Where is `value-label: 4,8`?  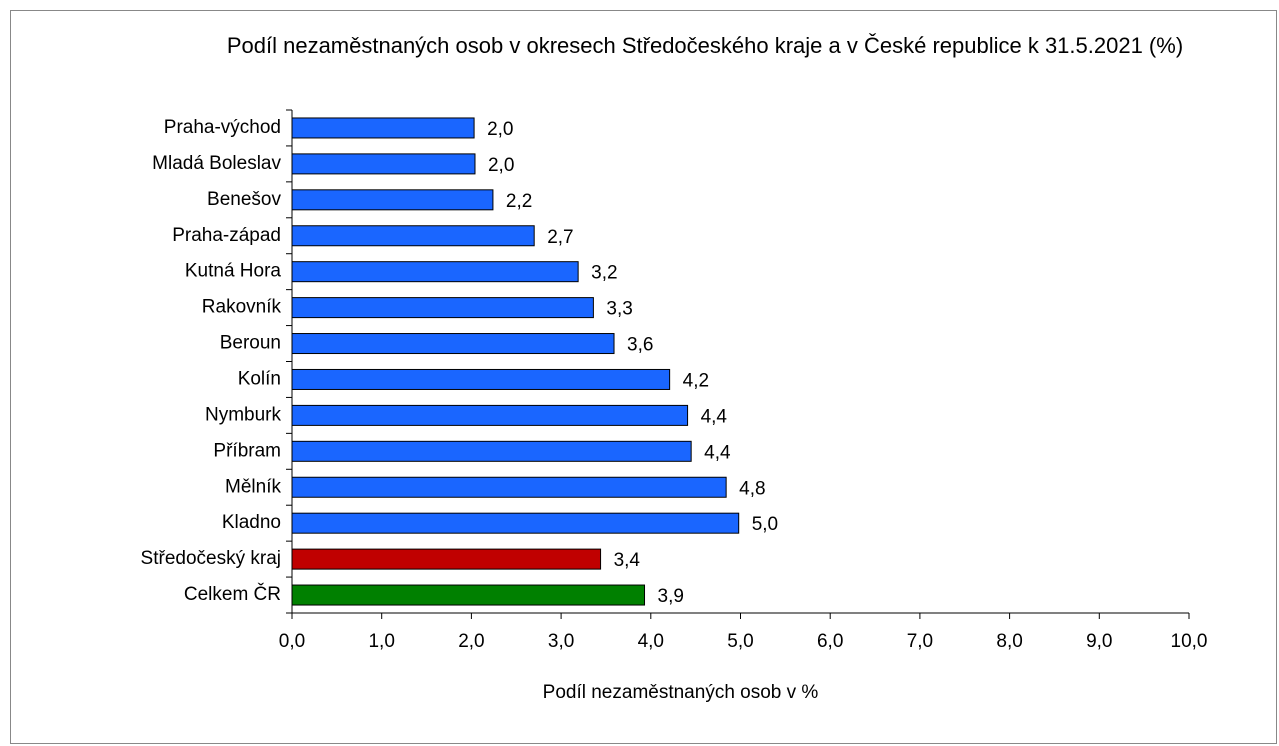
value-label: 4,8 is located at coordinates (752, 488).